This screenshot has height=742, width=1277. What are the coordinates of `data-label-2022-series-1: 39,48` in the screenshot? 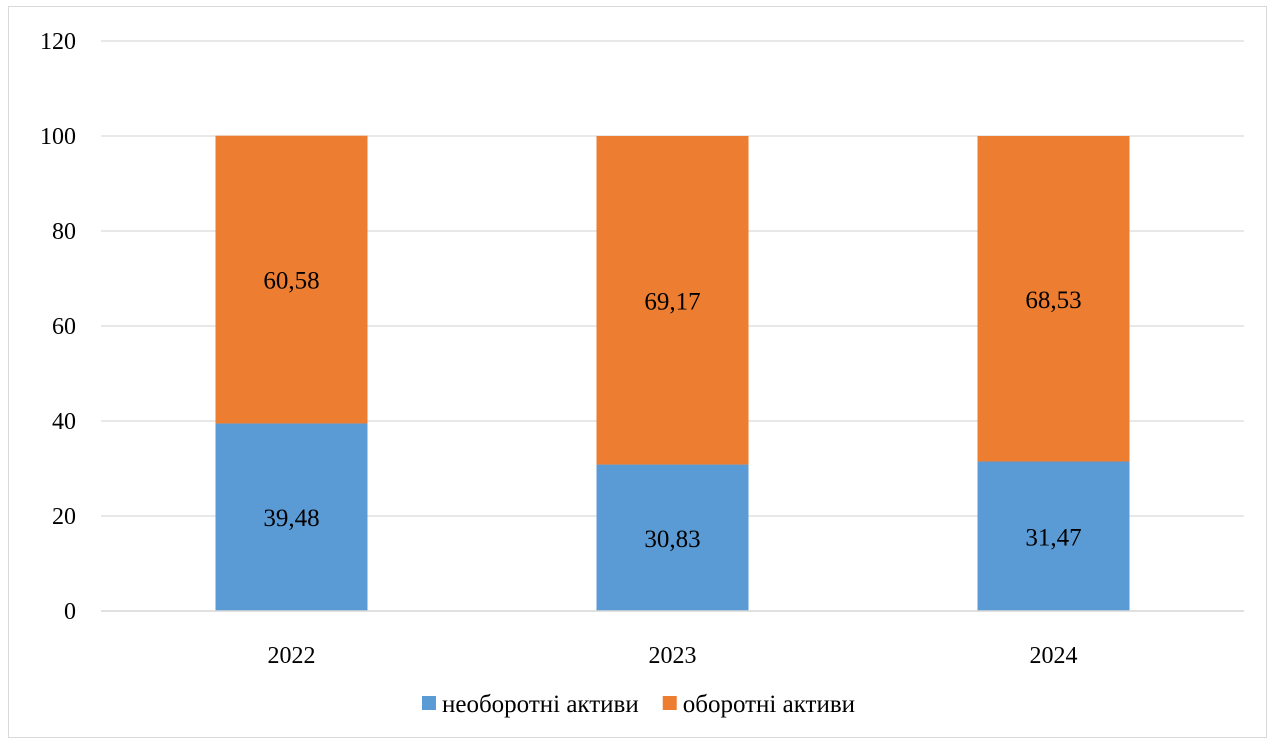 It's located at (291, 518).